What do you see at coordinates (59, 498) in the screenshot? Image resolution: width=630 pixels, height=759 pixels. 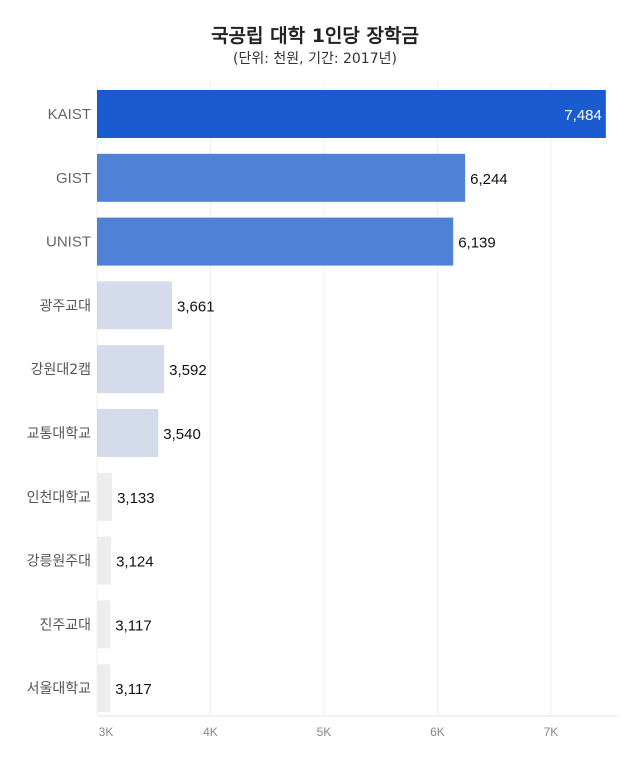 I see `category-label: 인천대학교` at bounding box center [59, 498].